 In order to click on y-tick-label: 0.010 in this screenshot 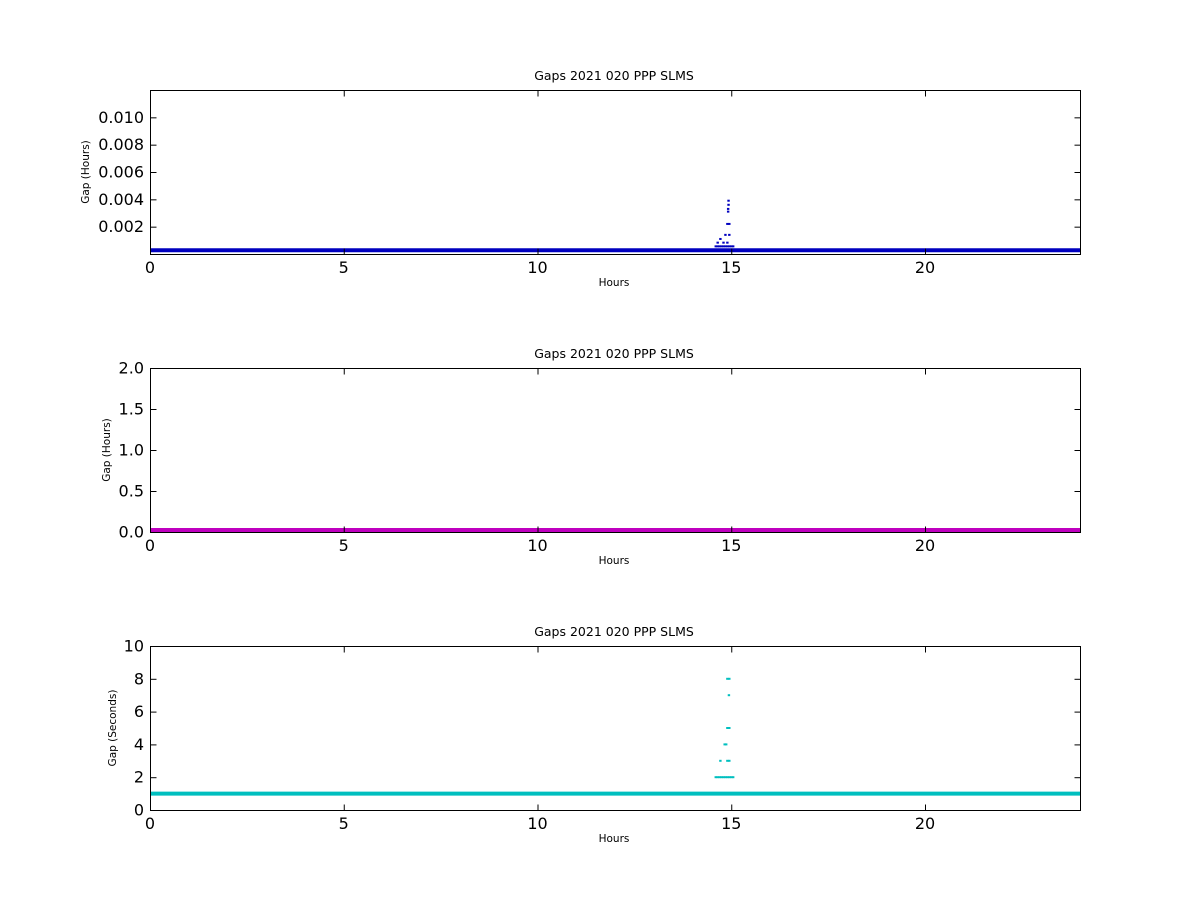, I will do `click(121, 117)`.